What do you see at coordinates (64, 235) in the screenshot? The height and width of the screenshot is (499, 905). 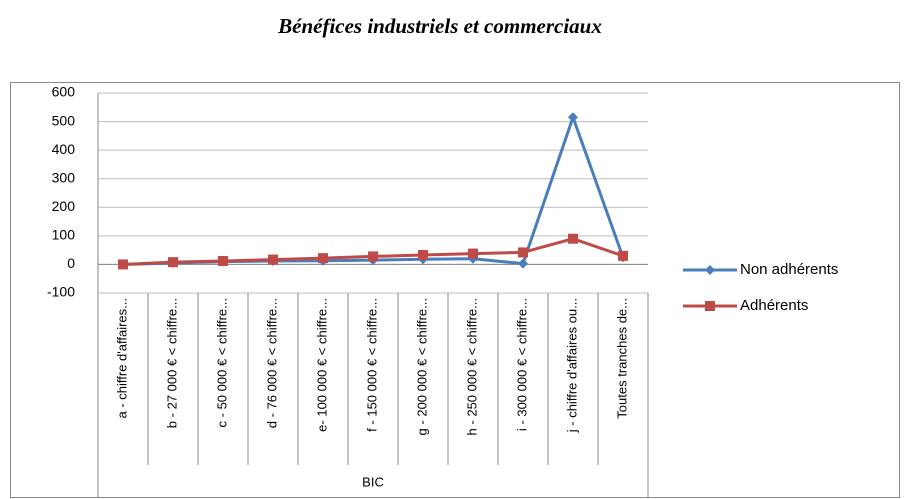 I see `y-tick-label: 100` at bounding box center [64, 235].